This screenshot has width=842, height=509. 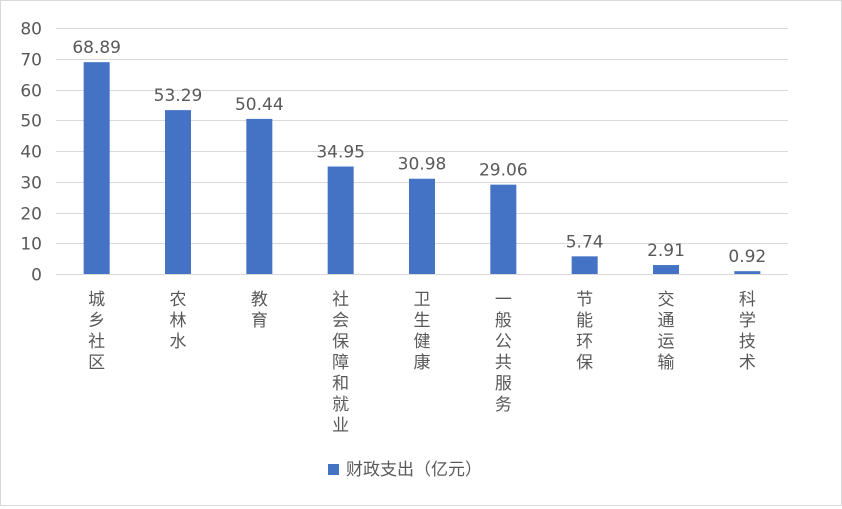 I want to click on legend-label: 财政支出（亿元）, so click(x=414, y=470).